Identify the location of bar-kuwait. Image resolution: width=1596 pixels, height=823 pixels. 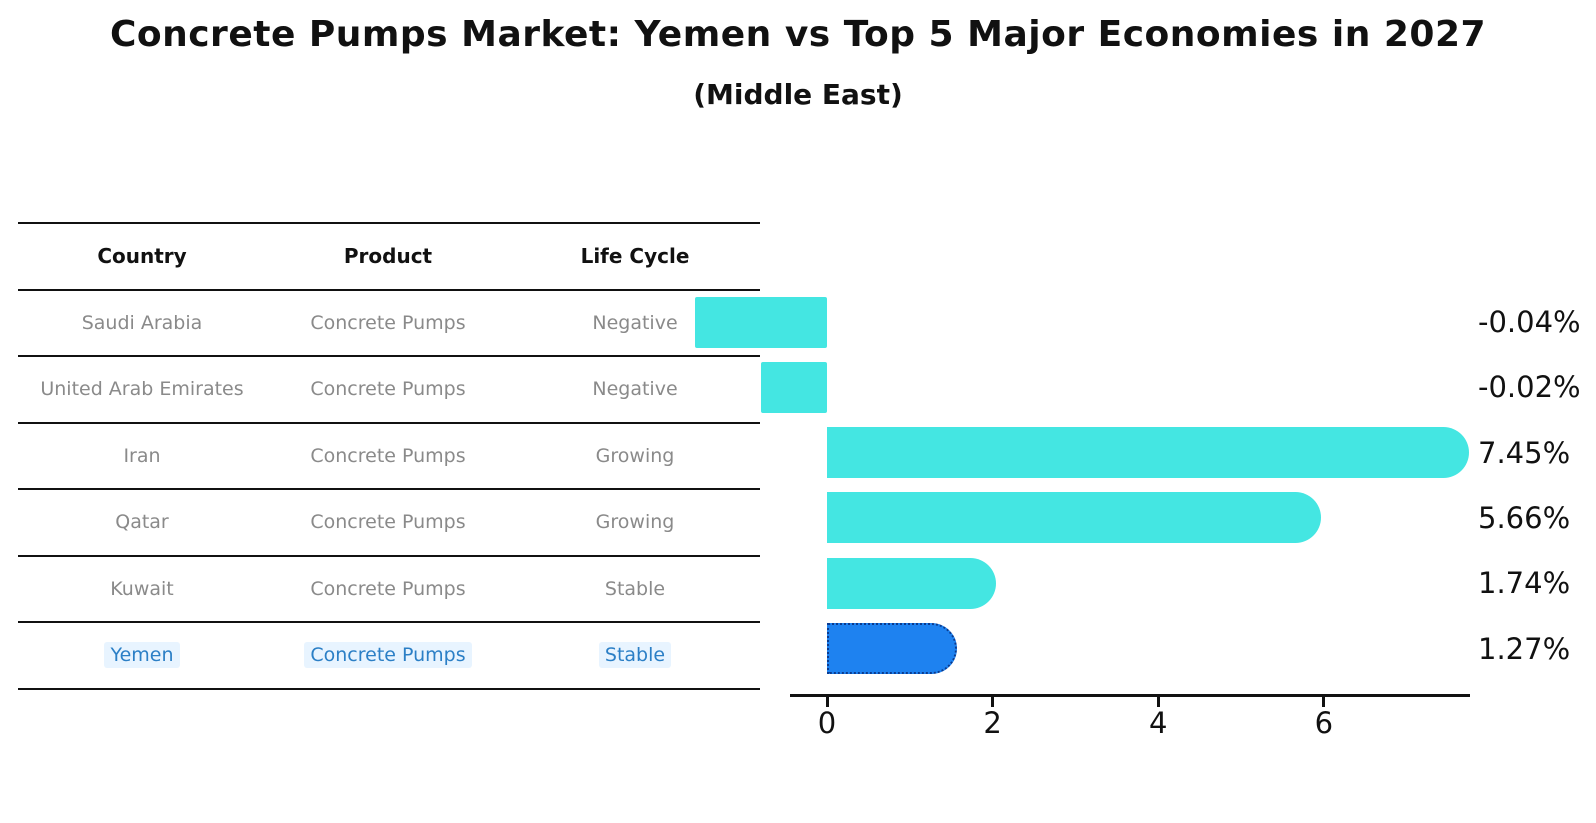
(912, 583).